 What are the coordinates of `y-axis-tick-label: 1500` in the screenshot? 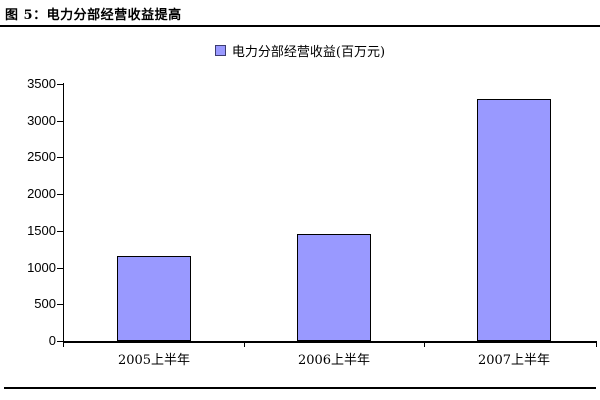 It's located at (41, 230).